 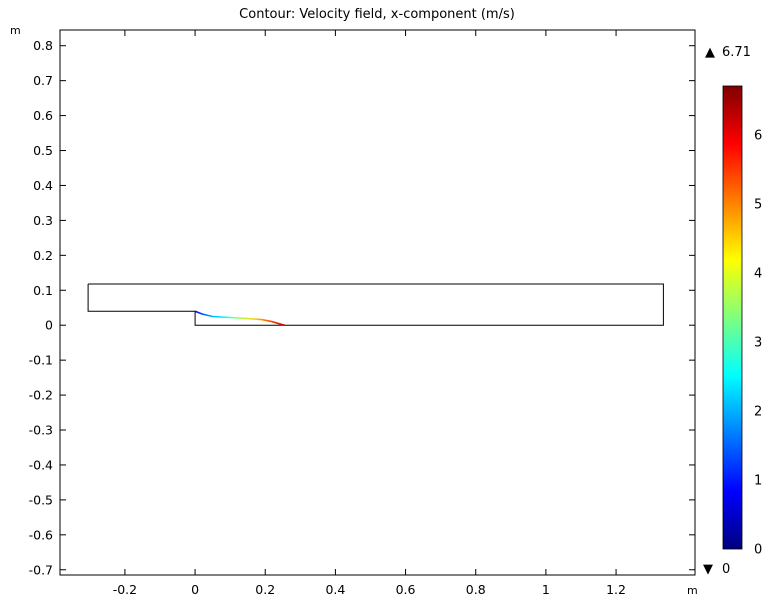 I want to click on y-tick-label: 0.2, so click(x=43, y=255).